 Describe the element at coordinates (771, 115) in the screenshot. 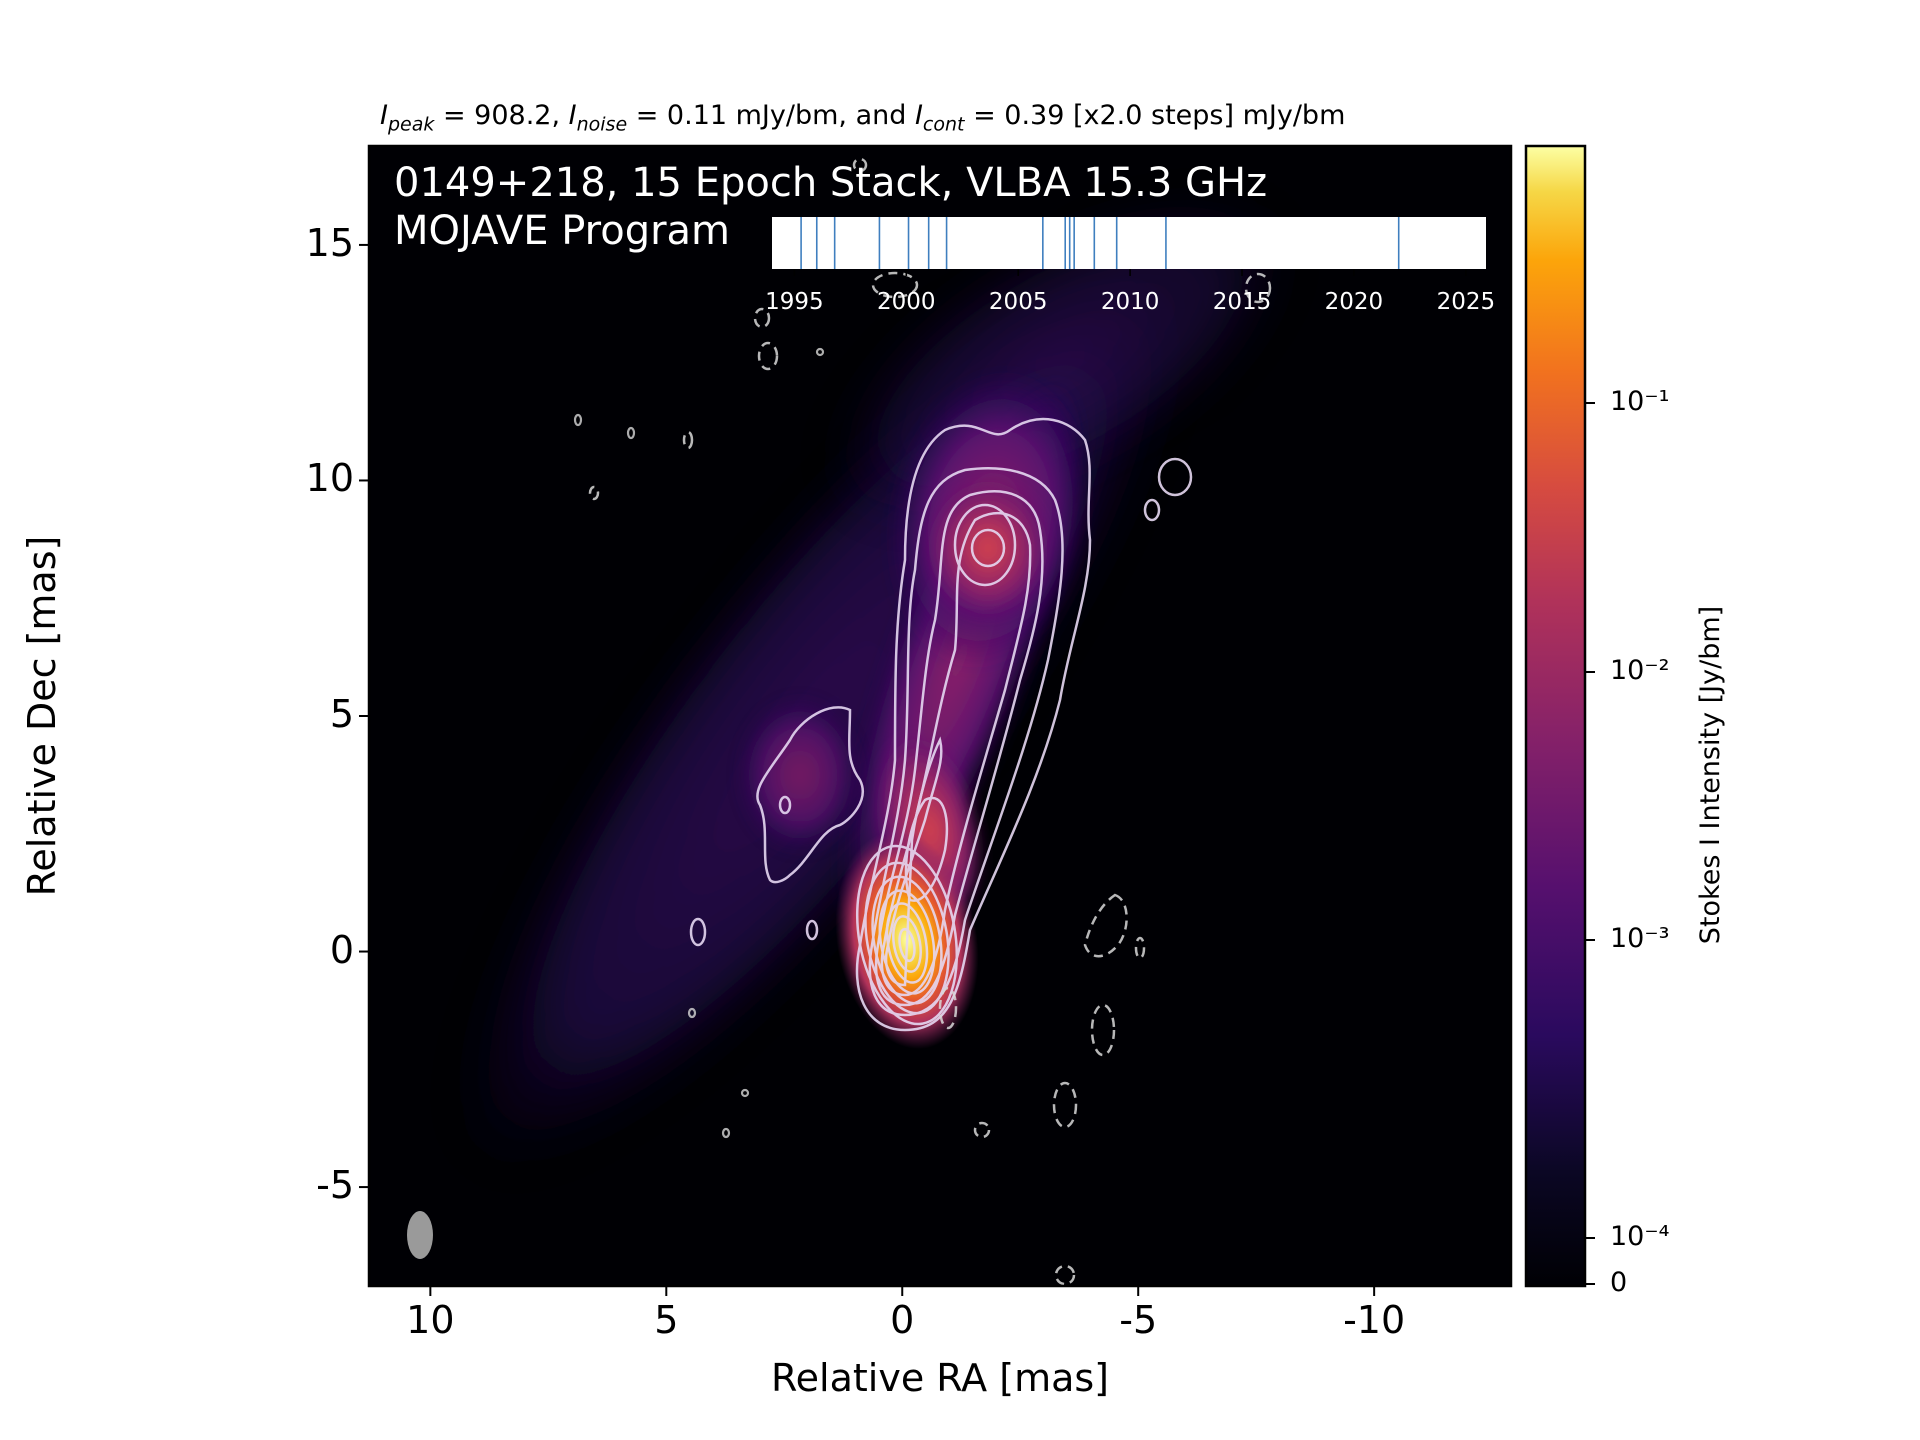

I see `noise-value: = 0.11 mJy/bm, and` at that location.